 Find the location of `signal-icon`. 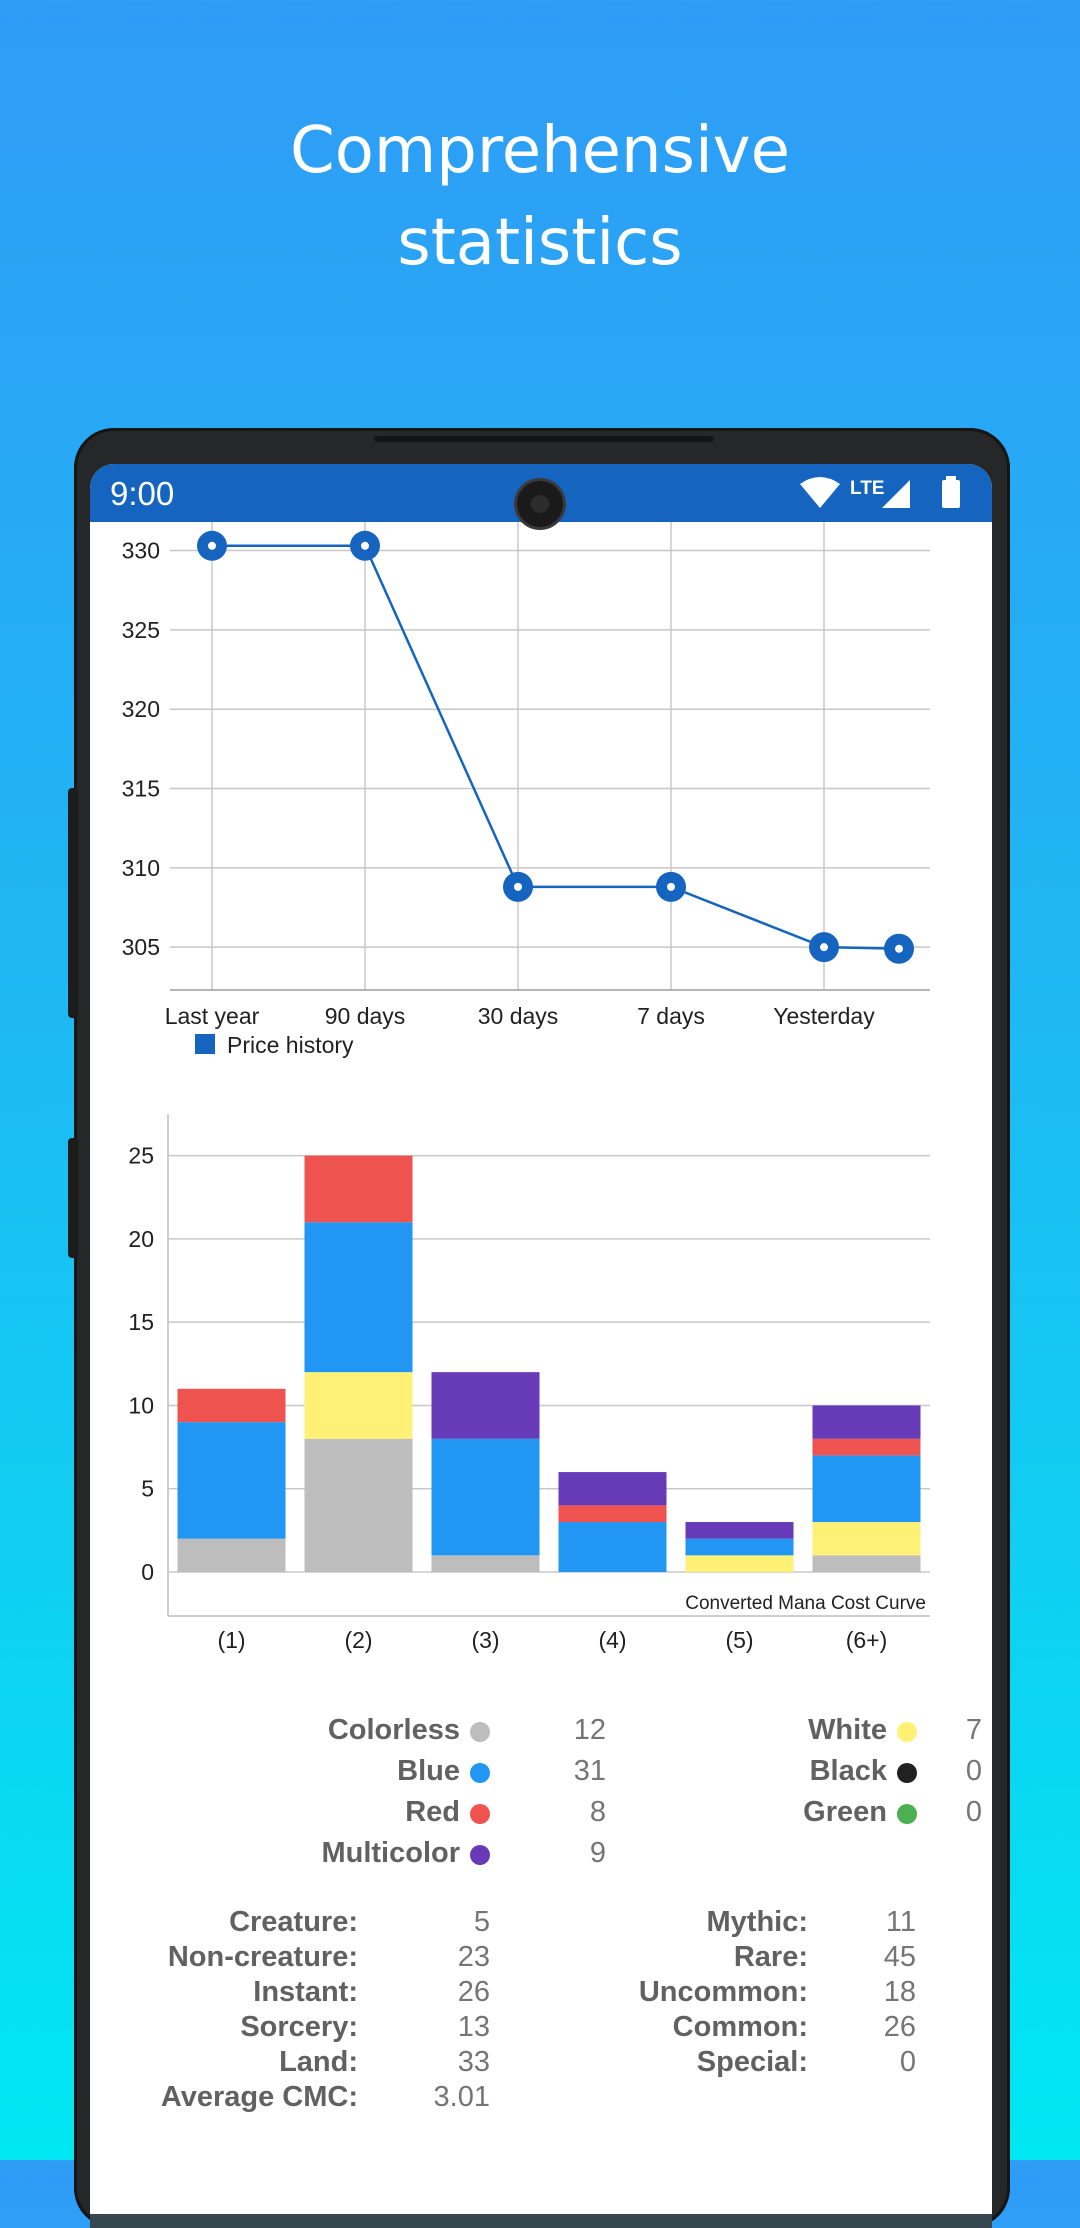

signal-icon is located at coordinates (896, 494).